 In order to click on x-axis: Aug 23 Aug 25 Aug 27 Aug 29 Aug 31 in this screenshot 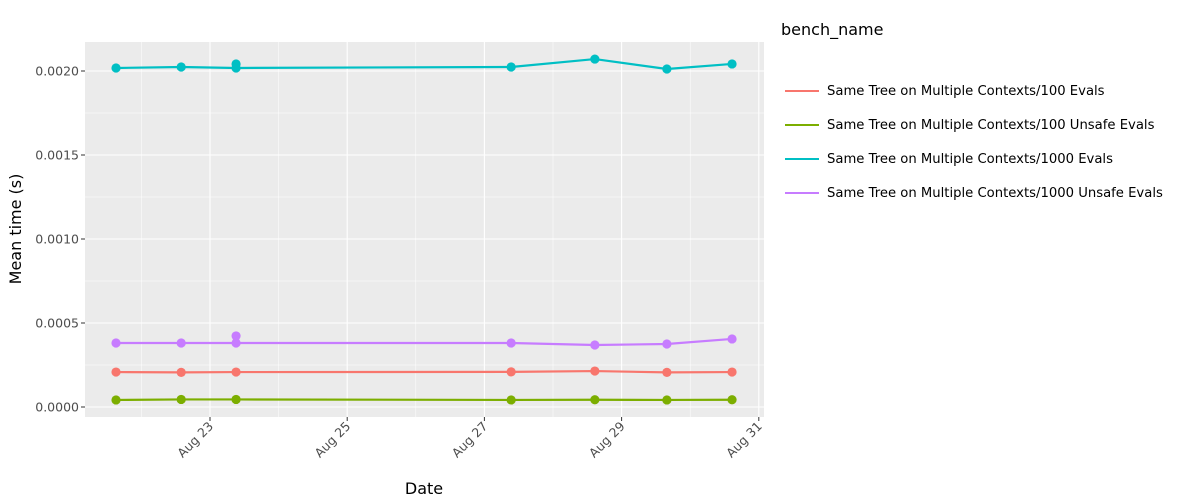, I will do `click(469, 438)`.